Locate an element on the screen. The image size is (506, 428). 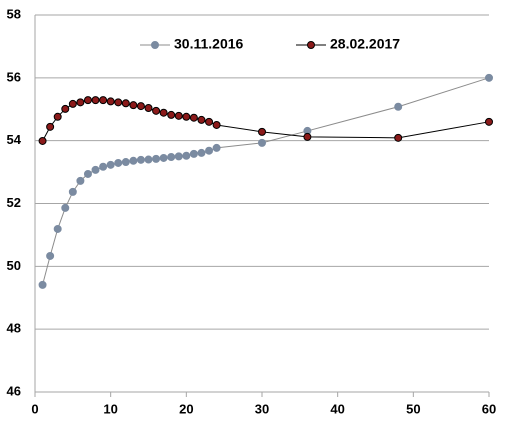
legend: 30.11.2016 28.02.2017 is located at coordinates (270, 44).